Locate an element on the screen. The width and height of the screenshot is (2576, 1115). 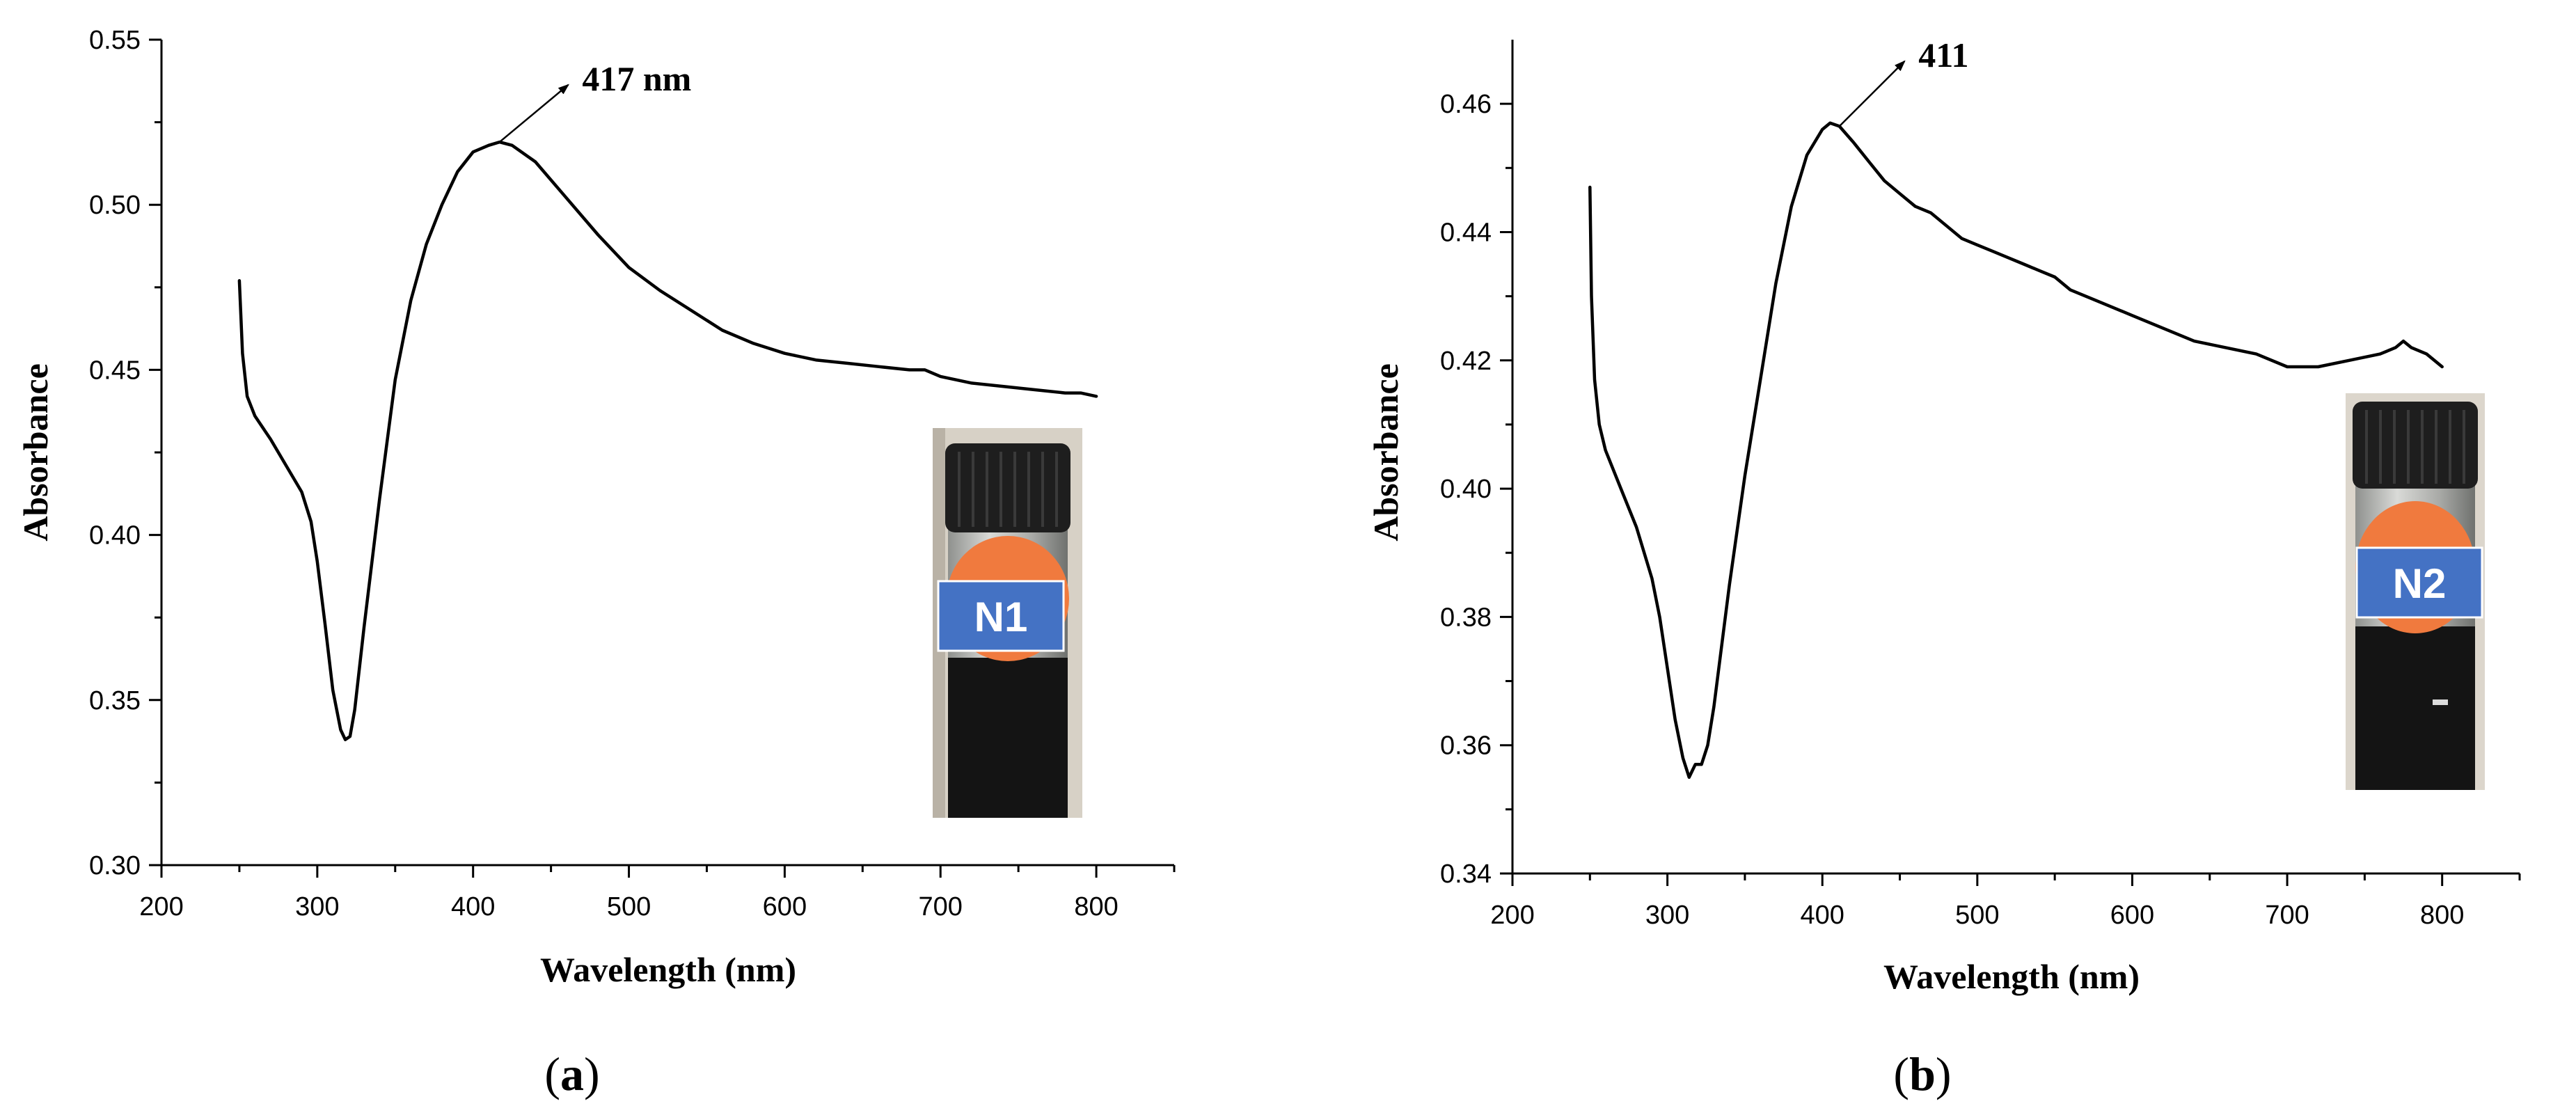
vial-tag-label-n2: N2 is located at coordinates (2420, 584).